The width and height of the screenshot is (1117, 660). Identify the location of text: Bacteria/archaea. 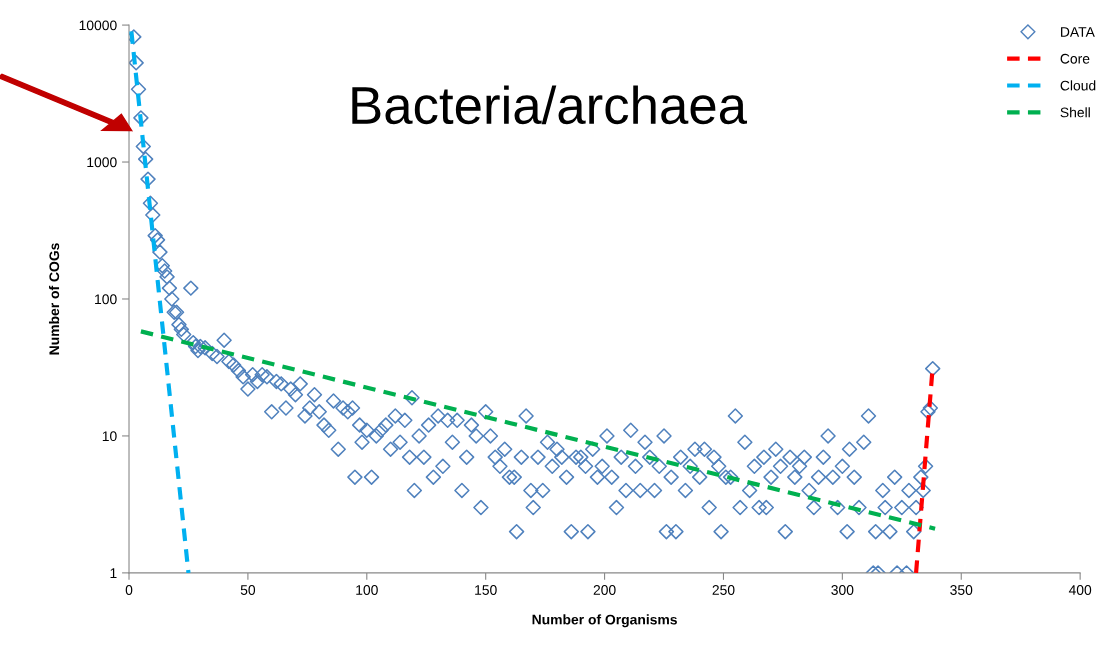
(550, 105).